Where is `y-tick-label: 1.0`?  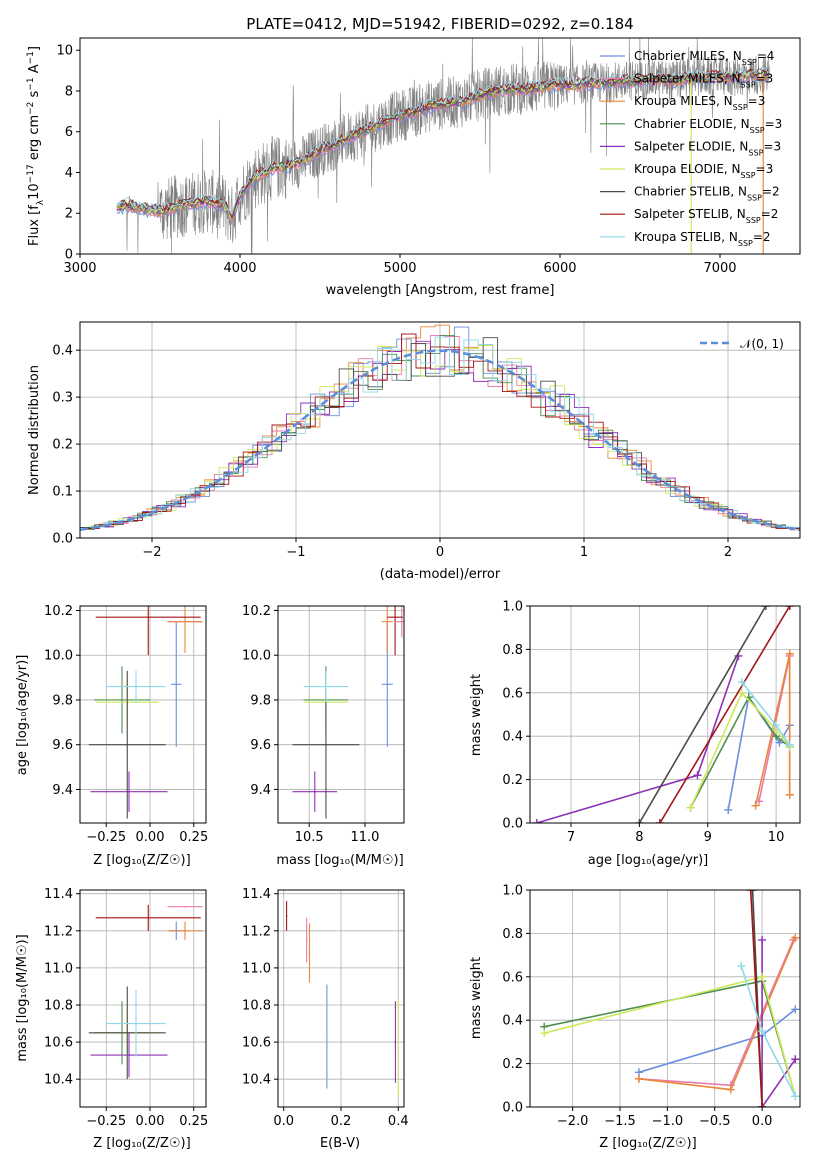
y-tick-label: 1.0 is located at coordinates (512, 607).